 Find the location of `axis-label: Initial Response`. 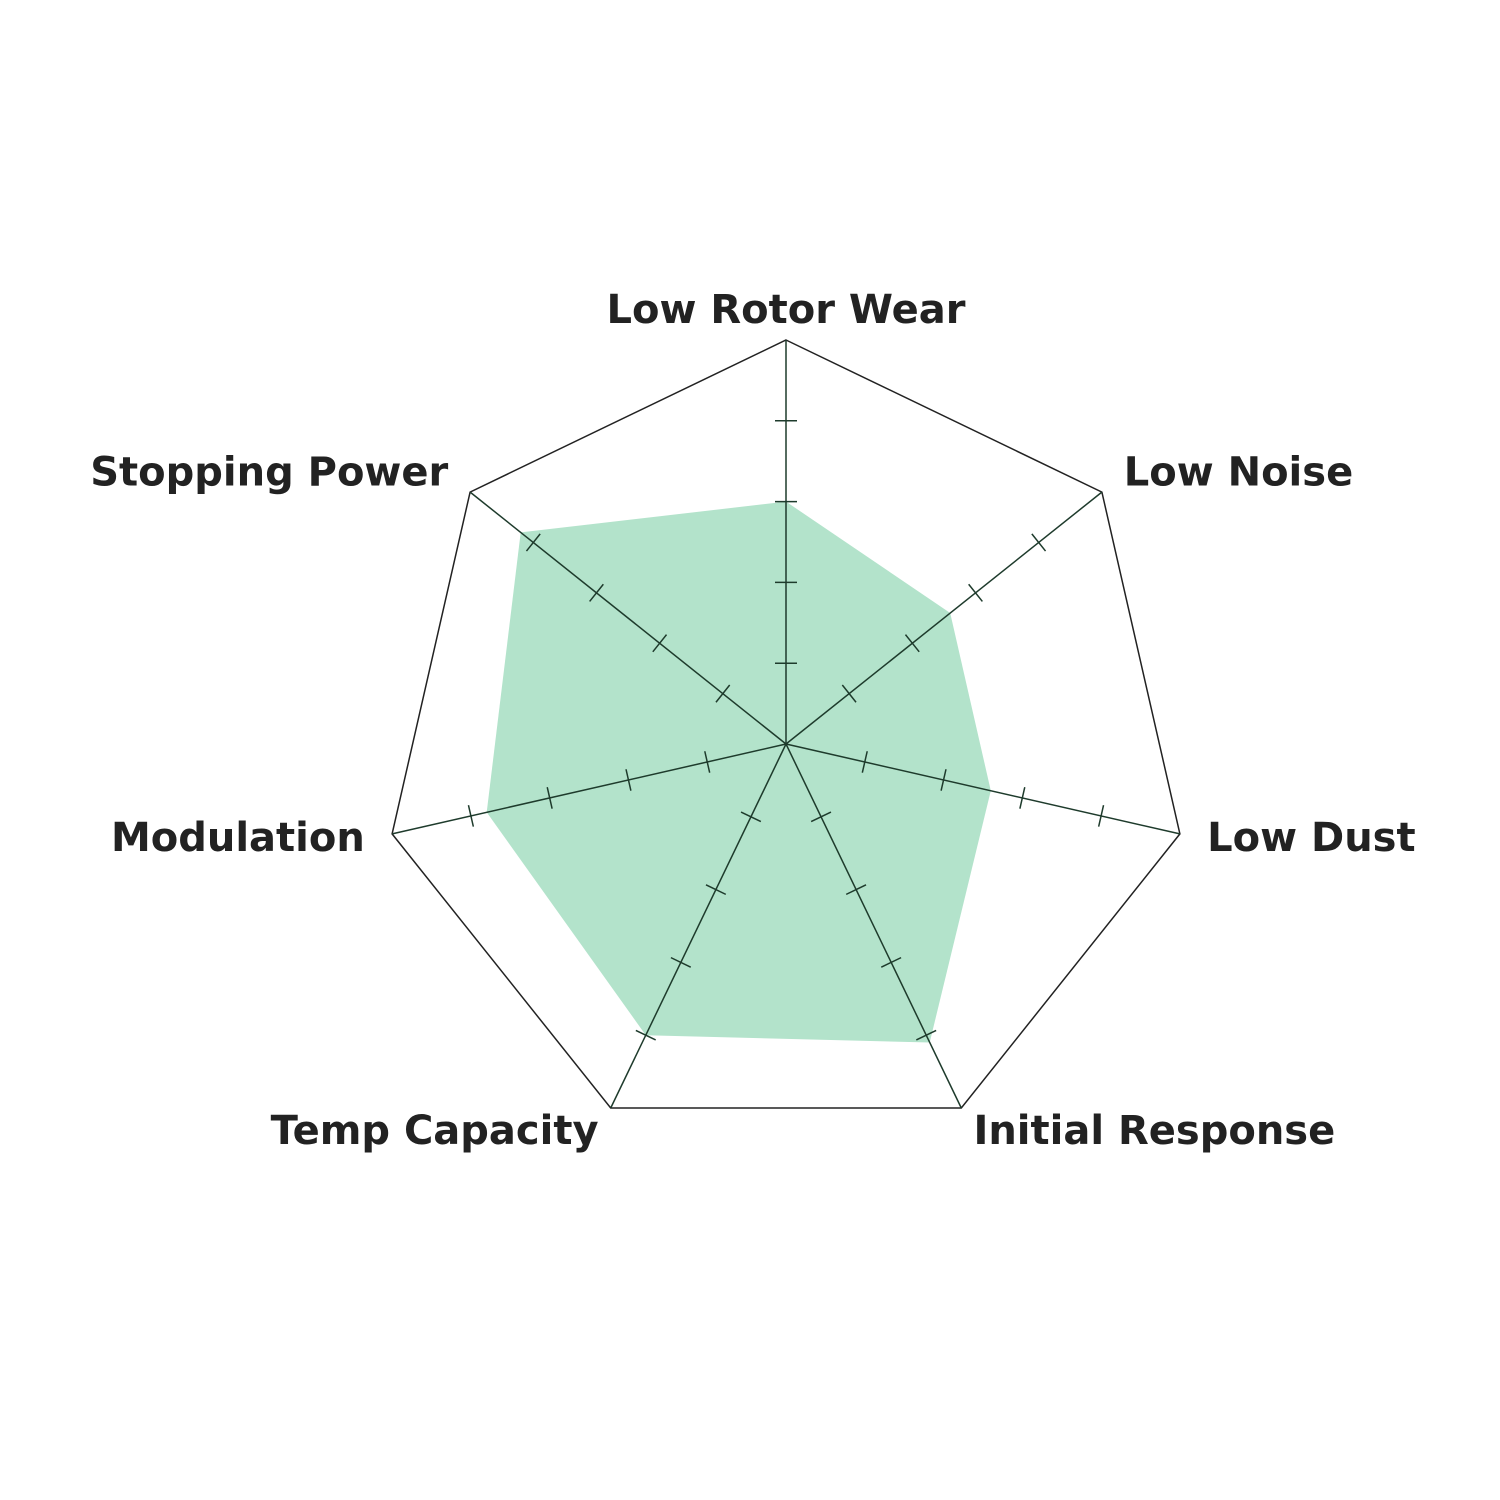

axis-label: Initial Response is located at coordinates (1154, 1131).